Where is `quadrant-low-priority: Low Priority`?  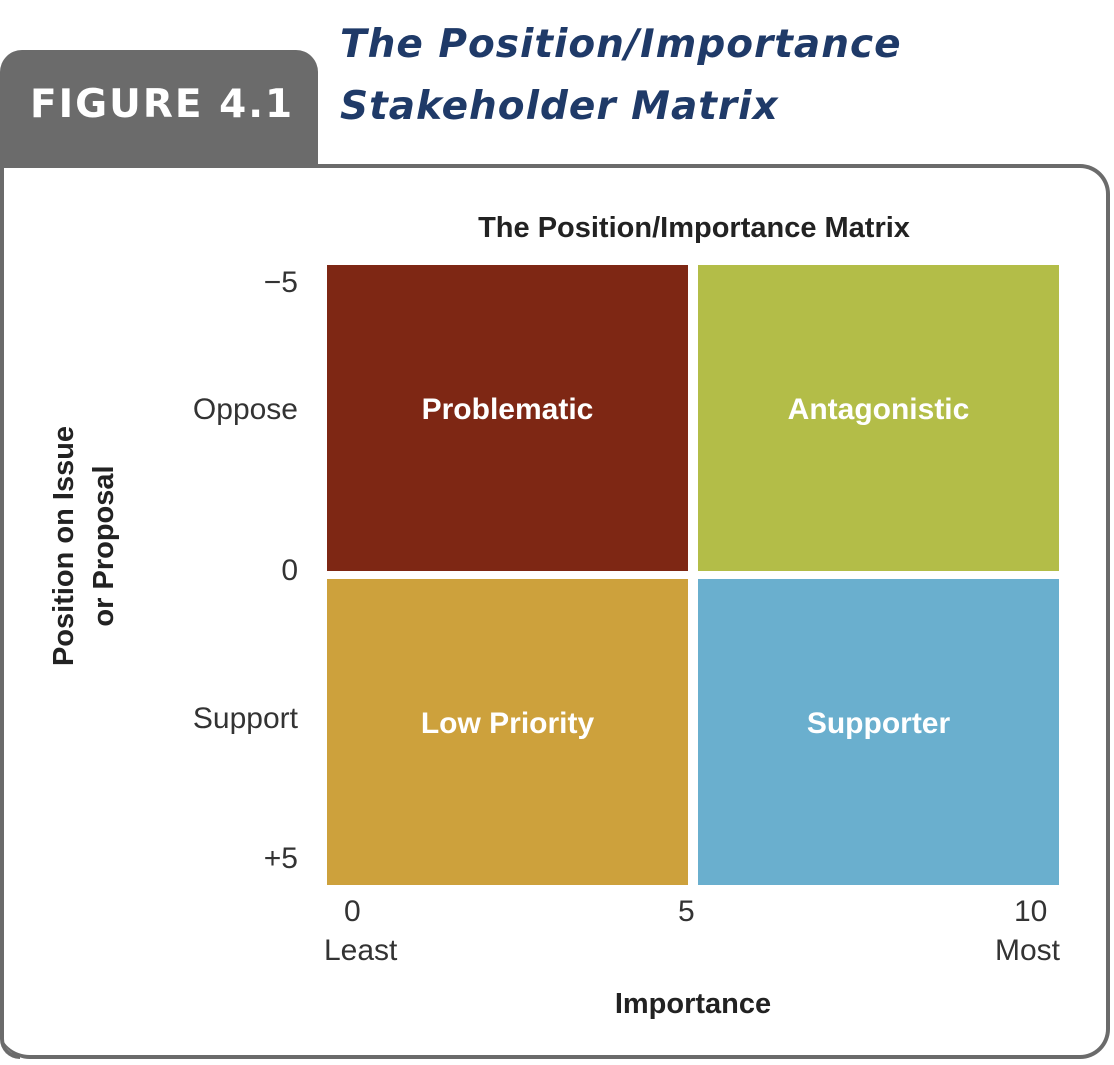 quadrant-low-priority: Low Priority is located at coordinates (507, 732).